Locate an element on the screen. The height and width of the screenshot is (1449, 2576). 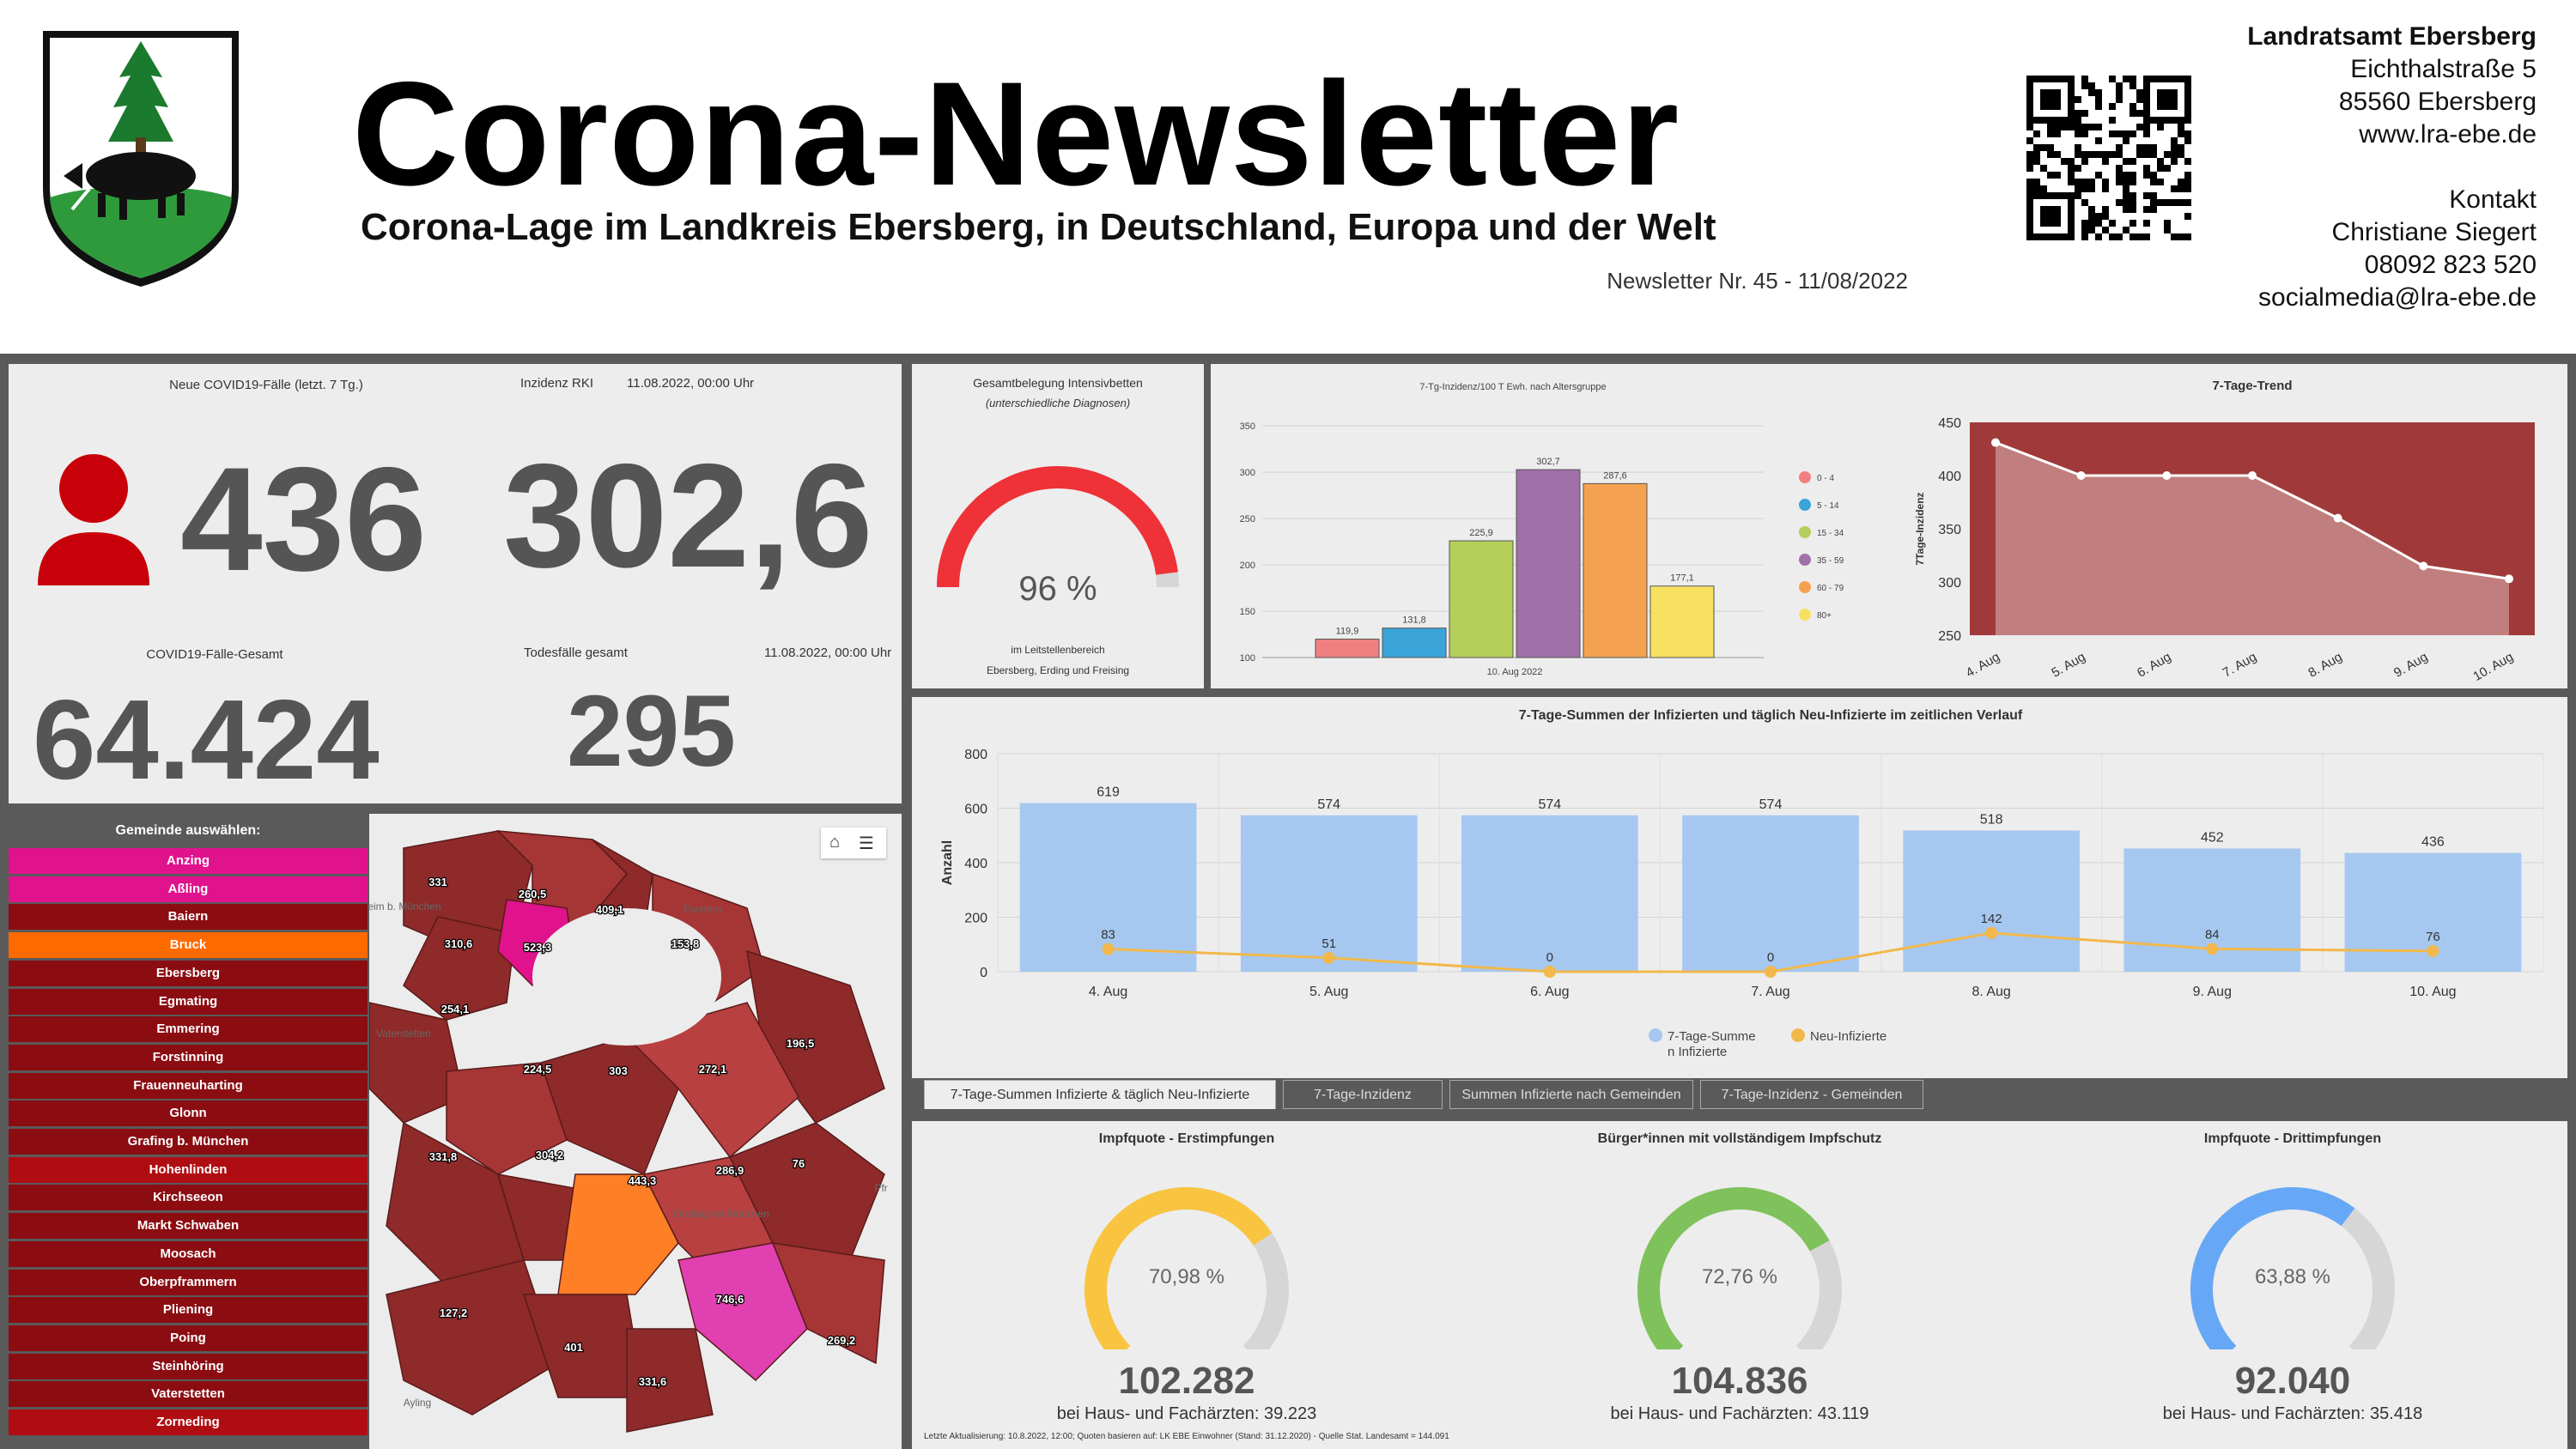
municipality-item: Markt Schwaben is located at coordinates (188, 1226).